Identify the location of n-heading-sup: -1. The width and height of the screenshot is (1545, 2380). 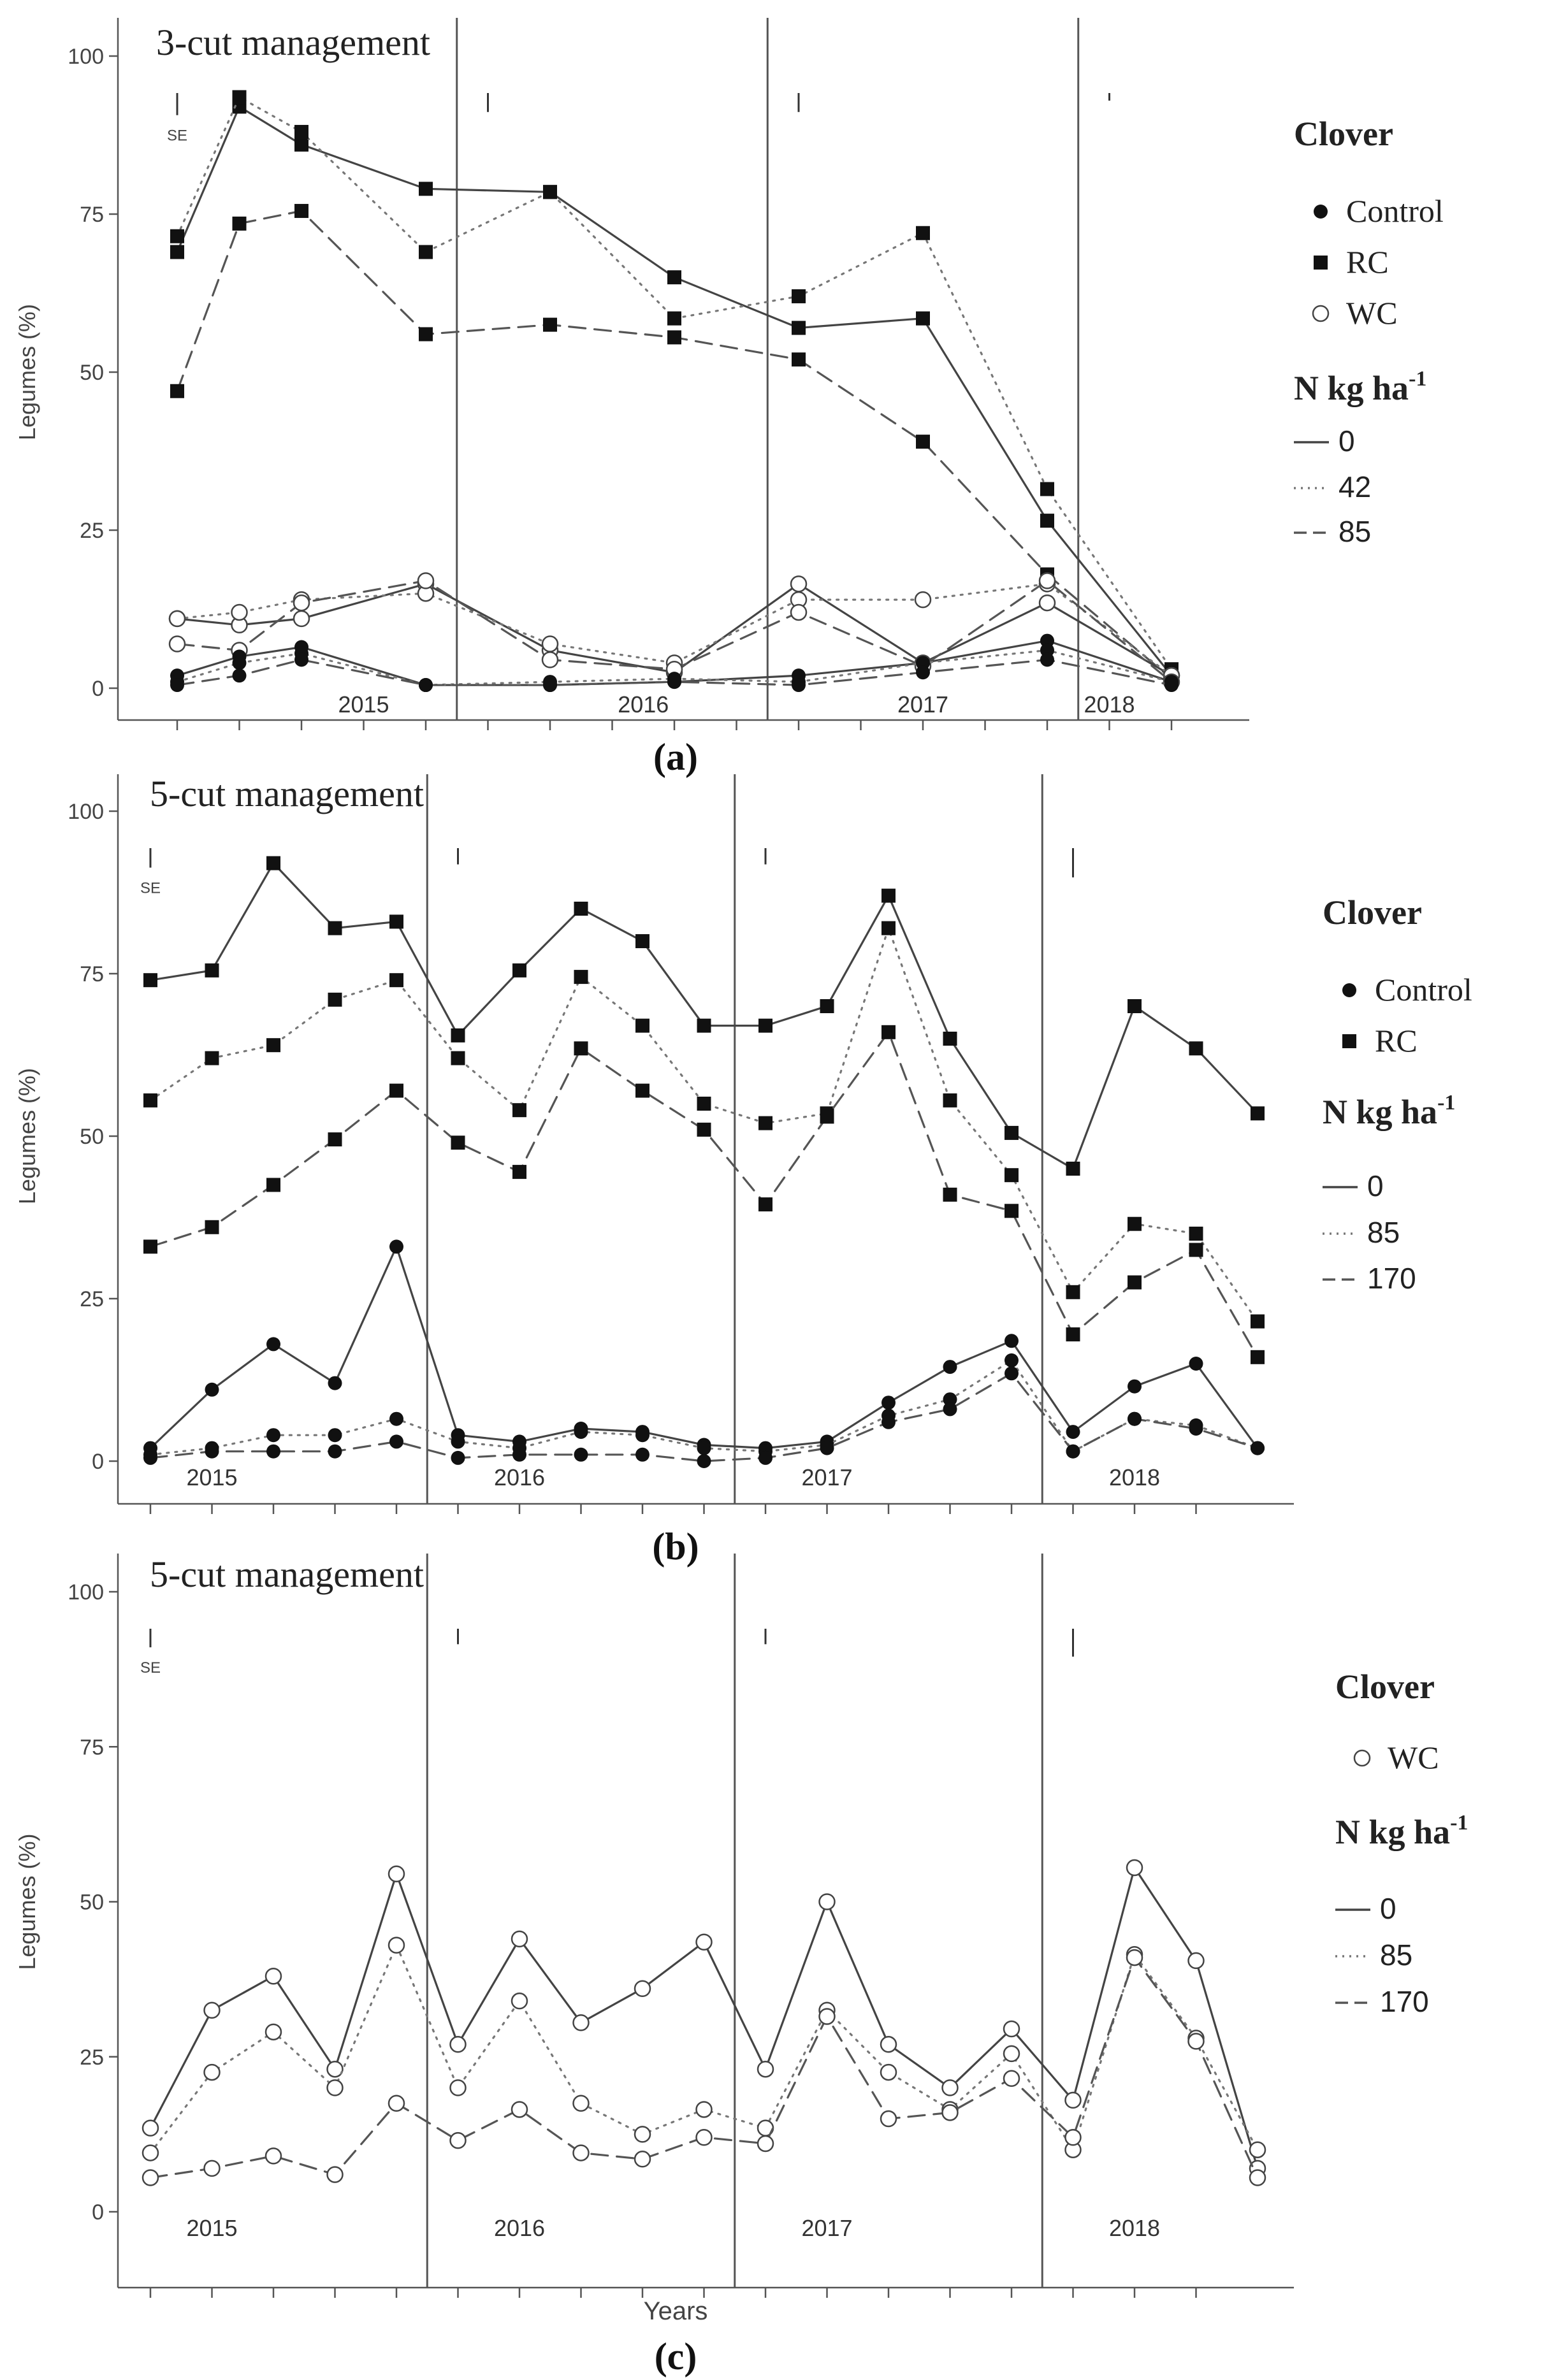
(1446, 1102).